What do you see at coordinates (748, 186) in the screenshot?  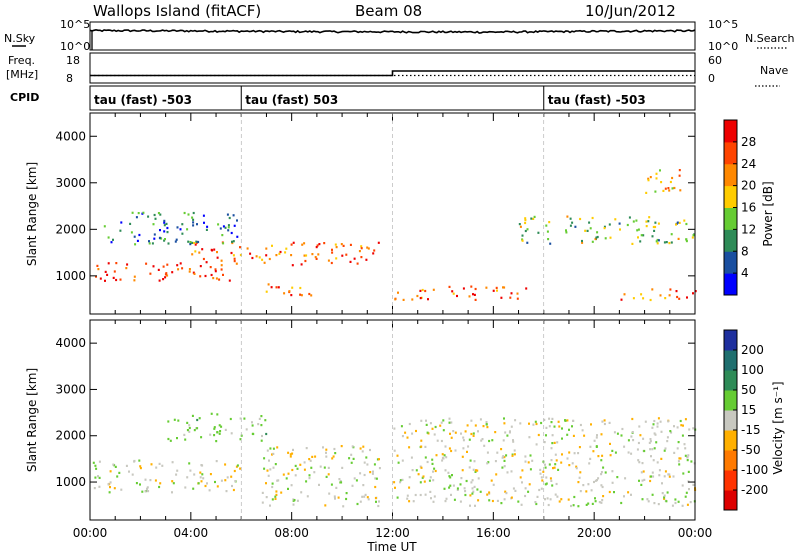 I see `colorbar-tick-label: 20` at bounding box center [748, 186].